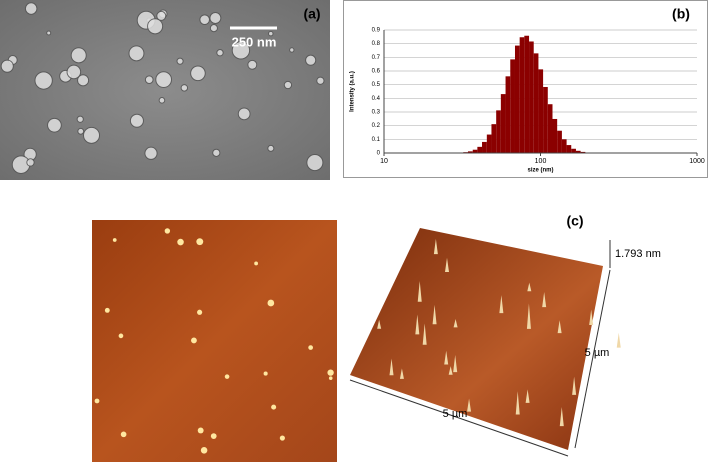  Describe the element at coordinates (384, 161) in the screenshot. I see `x-tick-label: 10` at that location.